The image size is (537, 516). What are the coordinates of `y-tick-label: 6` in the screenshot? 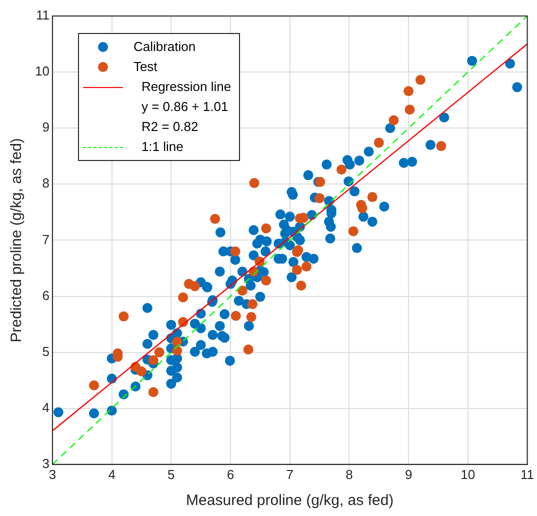 It's located at (46, 295).